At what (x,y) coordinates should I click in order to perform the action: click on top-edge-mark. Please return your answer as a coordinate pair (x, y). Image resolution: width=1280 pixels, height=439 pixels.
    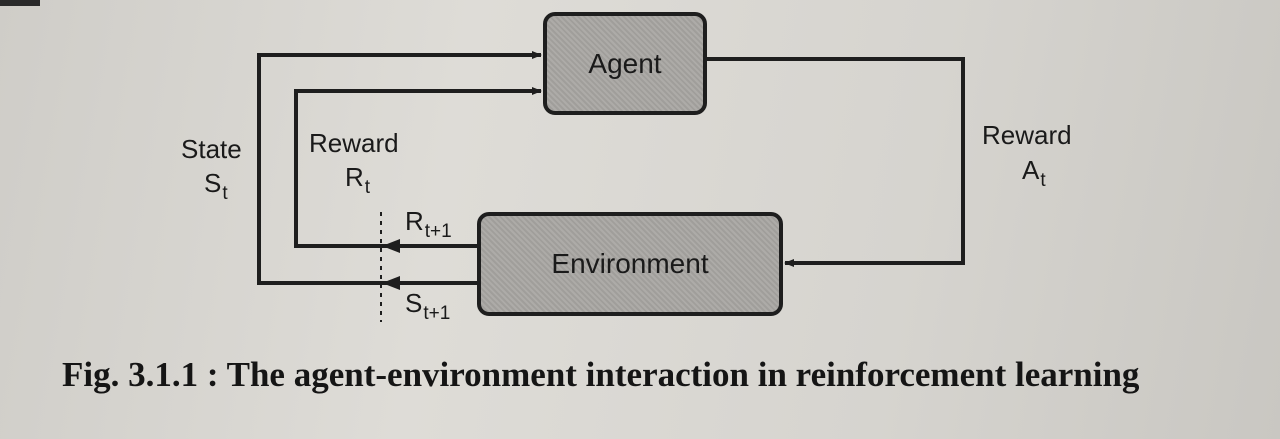
    Looking at the image, I should click on (20, 3).